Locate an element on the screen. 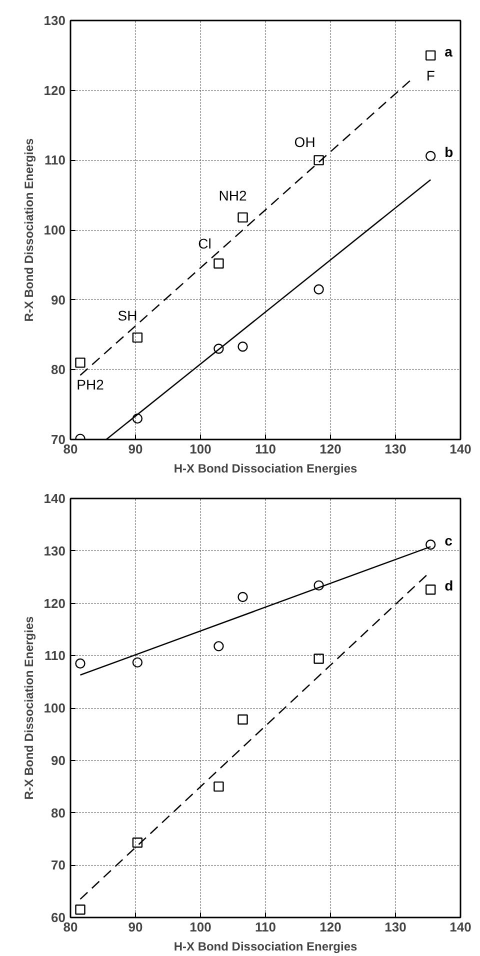  series-label: a is located at coordinates (448, 51).